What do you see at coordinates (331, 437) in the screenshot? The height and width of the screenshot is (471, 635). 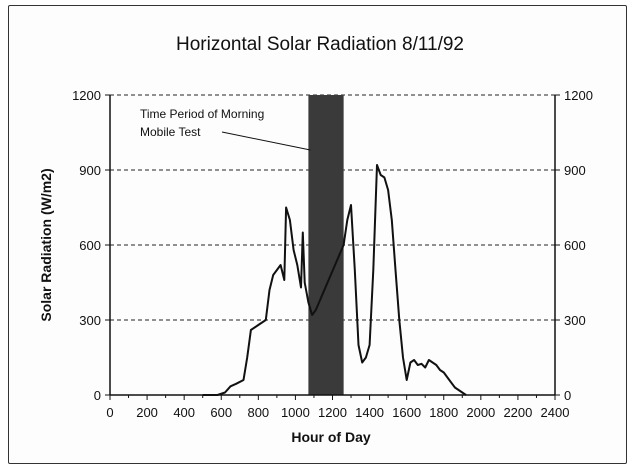 I see `x-axis-label: Hour of Day` at bounding box center [331, 437].